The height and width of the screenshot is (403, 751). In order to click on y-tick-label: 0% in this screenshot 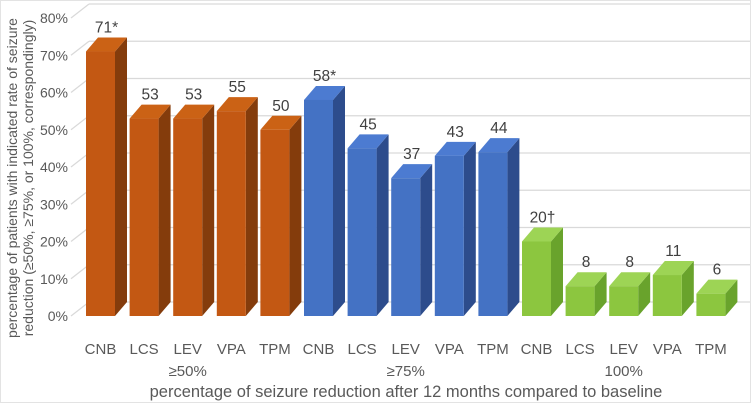, I will do `click(58, 316)`.